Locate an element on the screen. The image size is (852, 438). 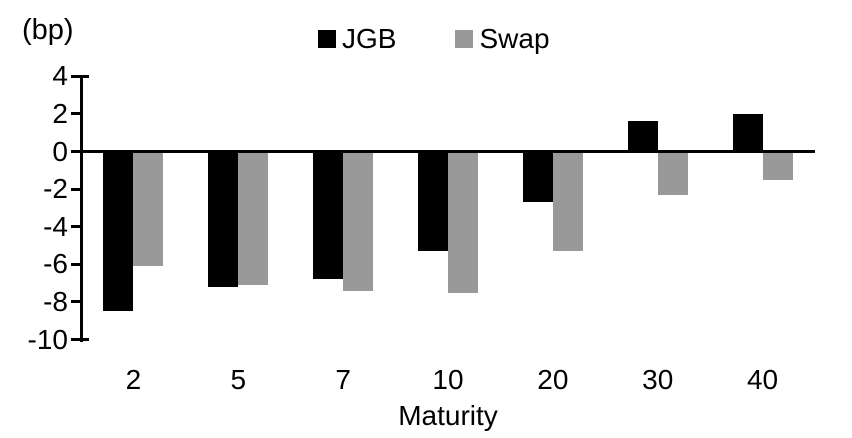
x-axis-tick-label: 2 is located at coordinates (133, 379).